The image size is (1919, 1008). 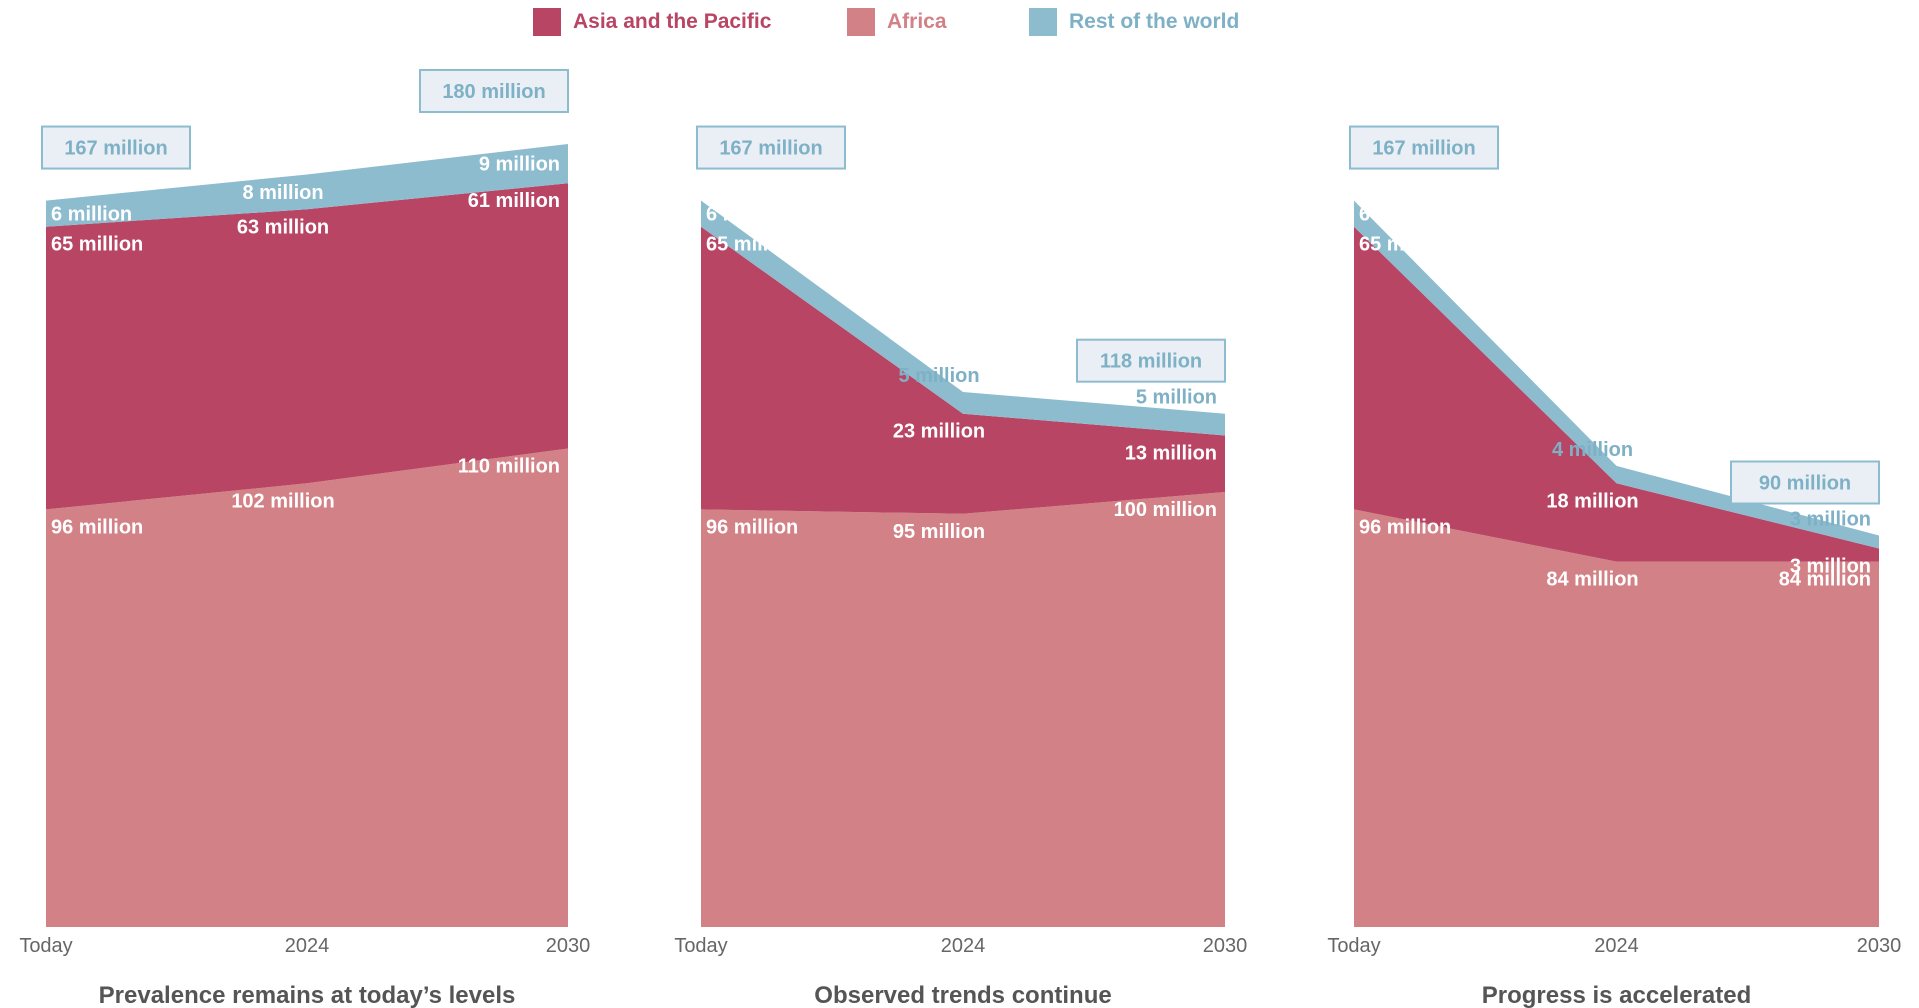 I want to click on data-label-asia-and-the-pacific-2024: 23 million, so click(x=939, y=432).